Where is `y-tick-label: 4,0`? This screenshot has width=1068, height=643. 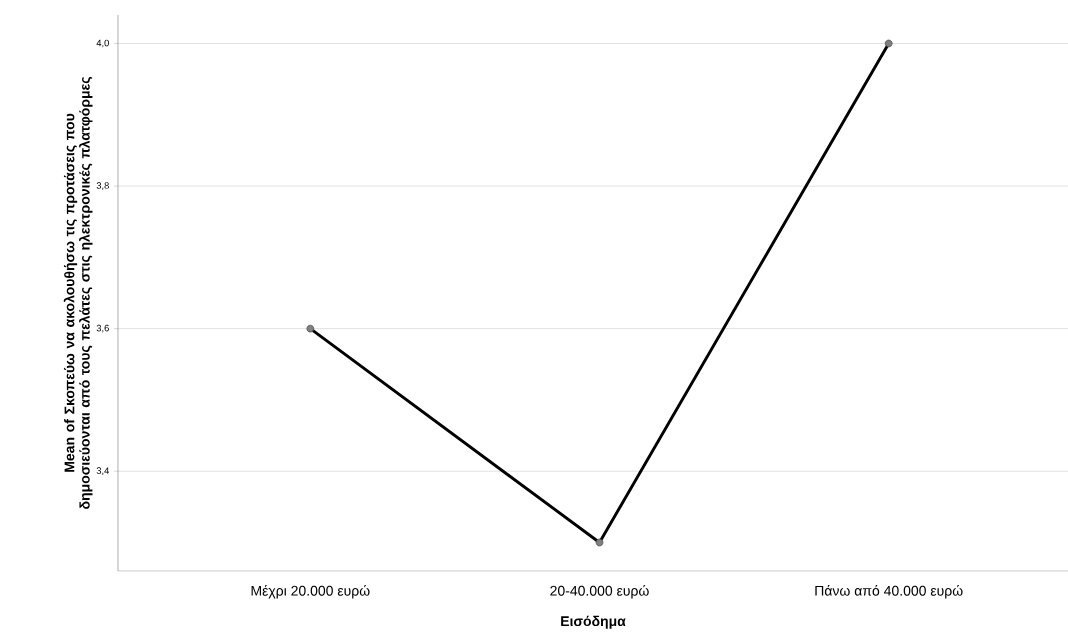 y-tick-label: 4,0 is located at coordinates (102, 43).